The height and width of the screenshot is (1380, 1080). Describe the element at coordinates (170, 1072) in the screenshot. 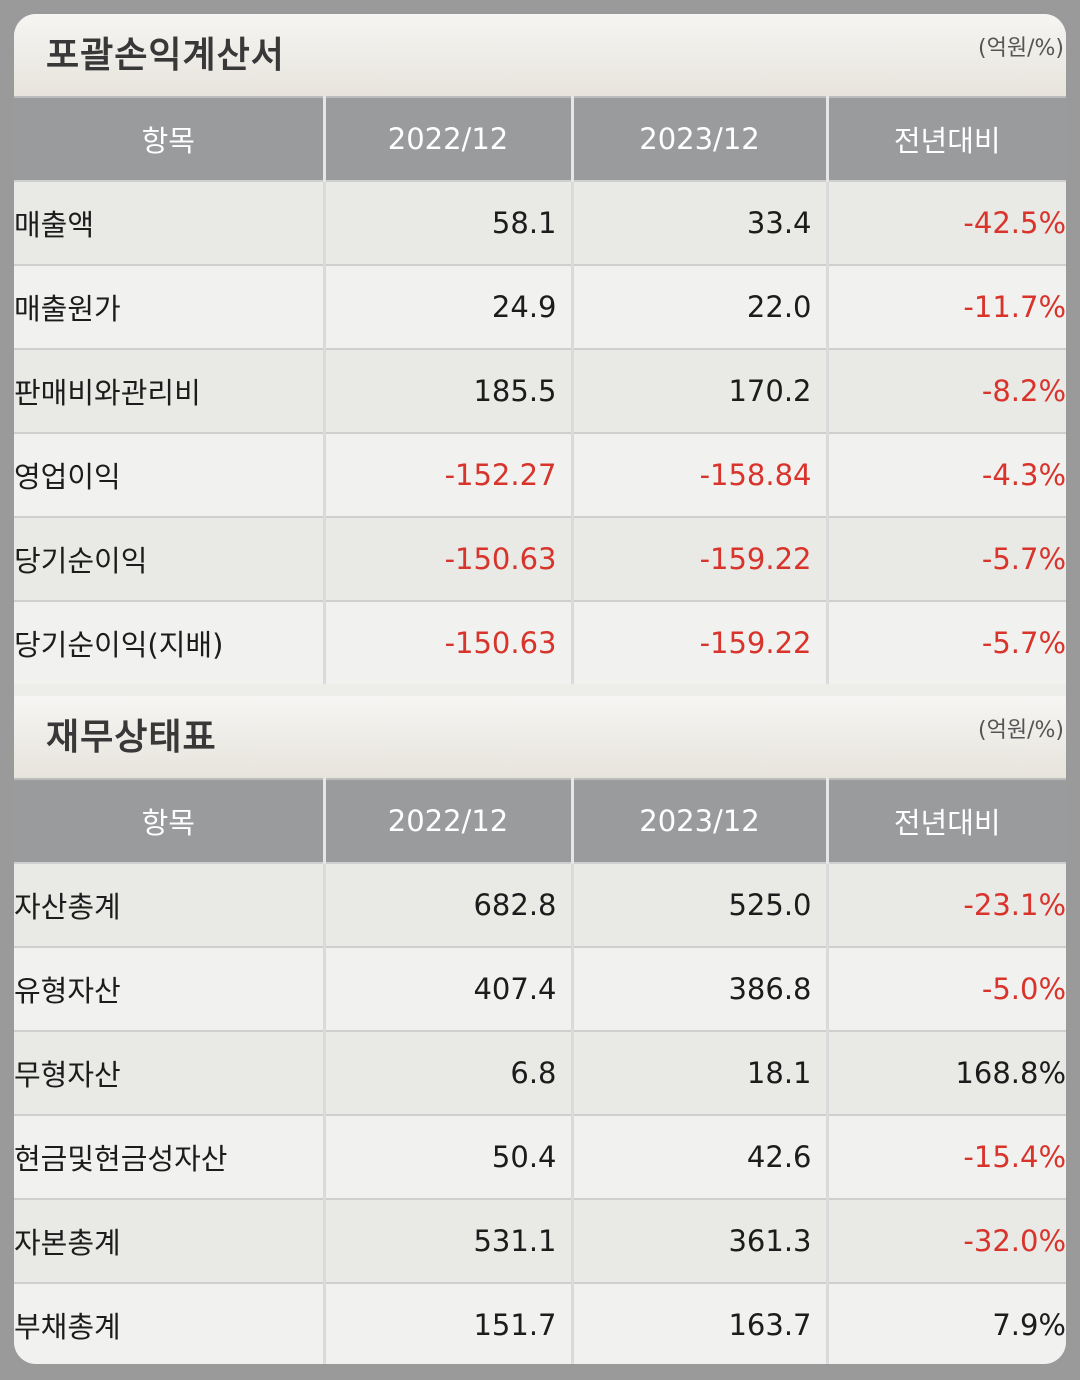

I see `row-label: 무형자산` at that location.